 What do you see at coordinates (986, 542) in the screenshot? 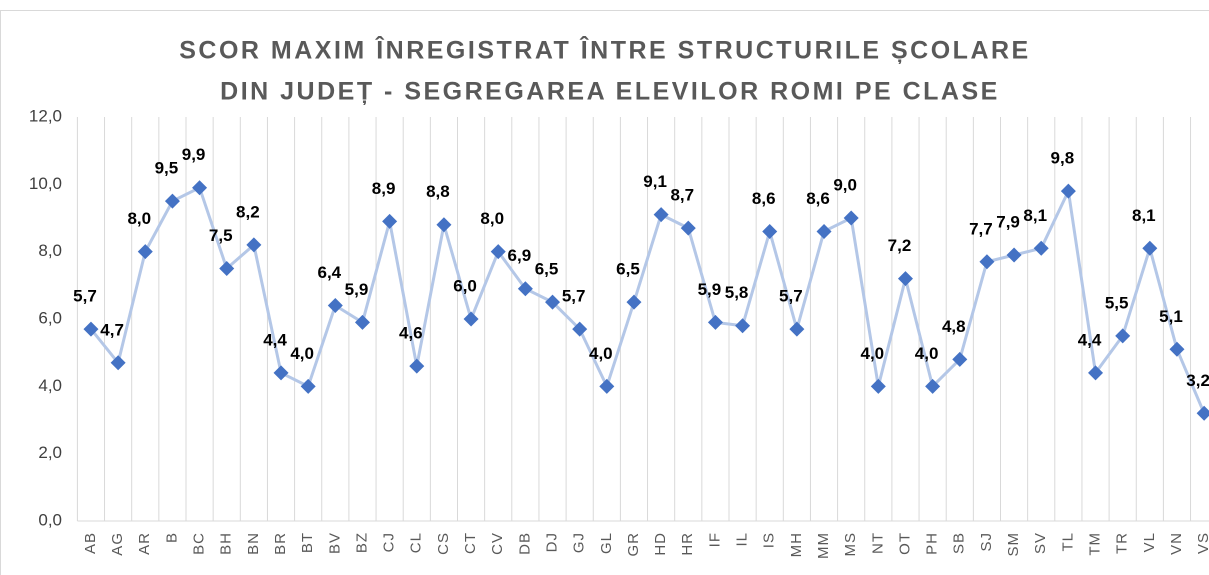
I see `x-tick-label: SJ` at bounding box center [986, 542].